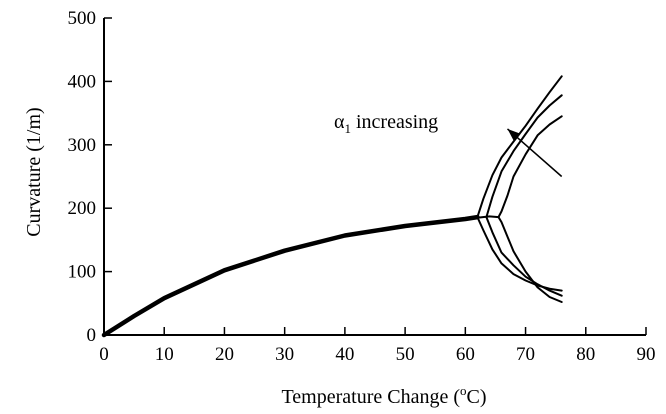  I want to click on x-tick-label: 80, so click(585, 354).